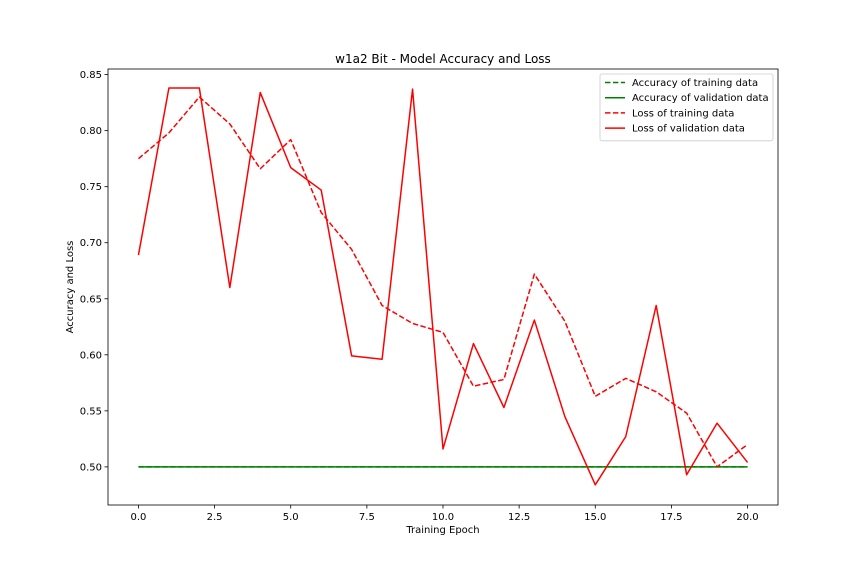 This screenshot has height=576, width=864. I want to click on y-tick-label-0: 0.50, so click(91, 467).